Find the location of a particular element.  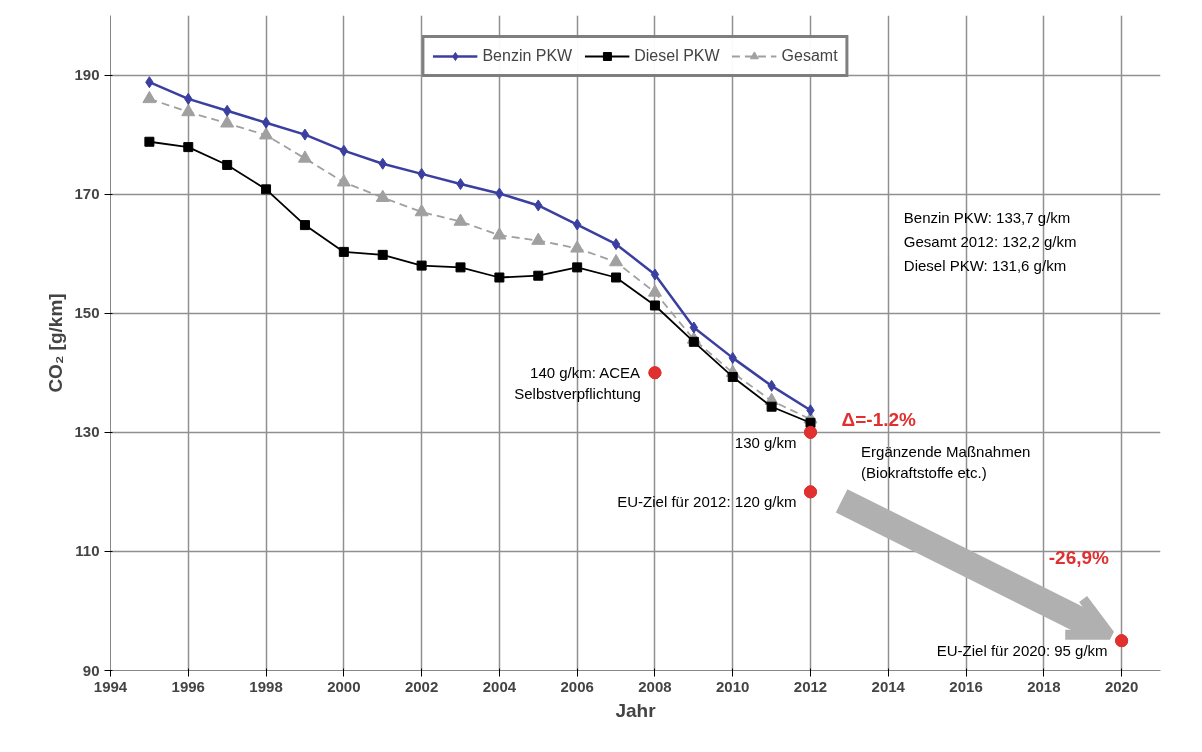

x-tick-label: 2014 is located at coordinates (888, 686).